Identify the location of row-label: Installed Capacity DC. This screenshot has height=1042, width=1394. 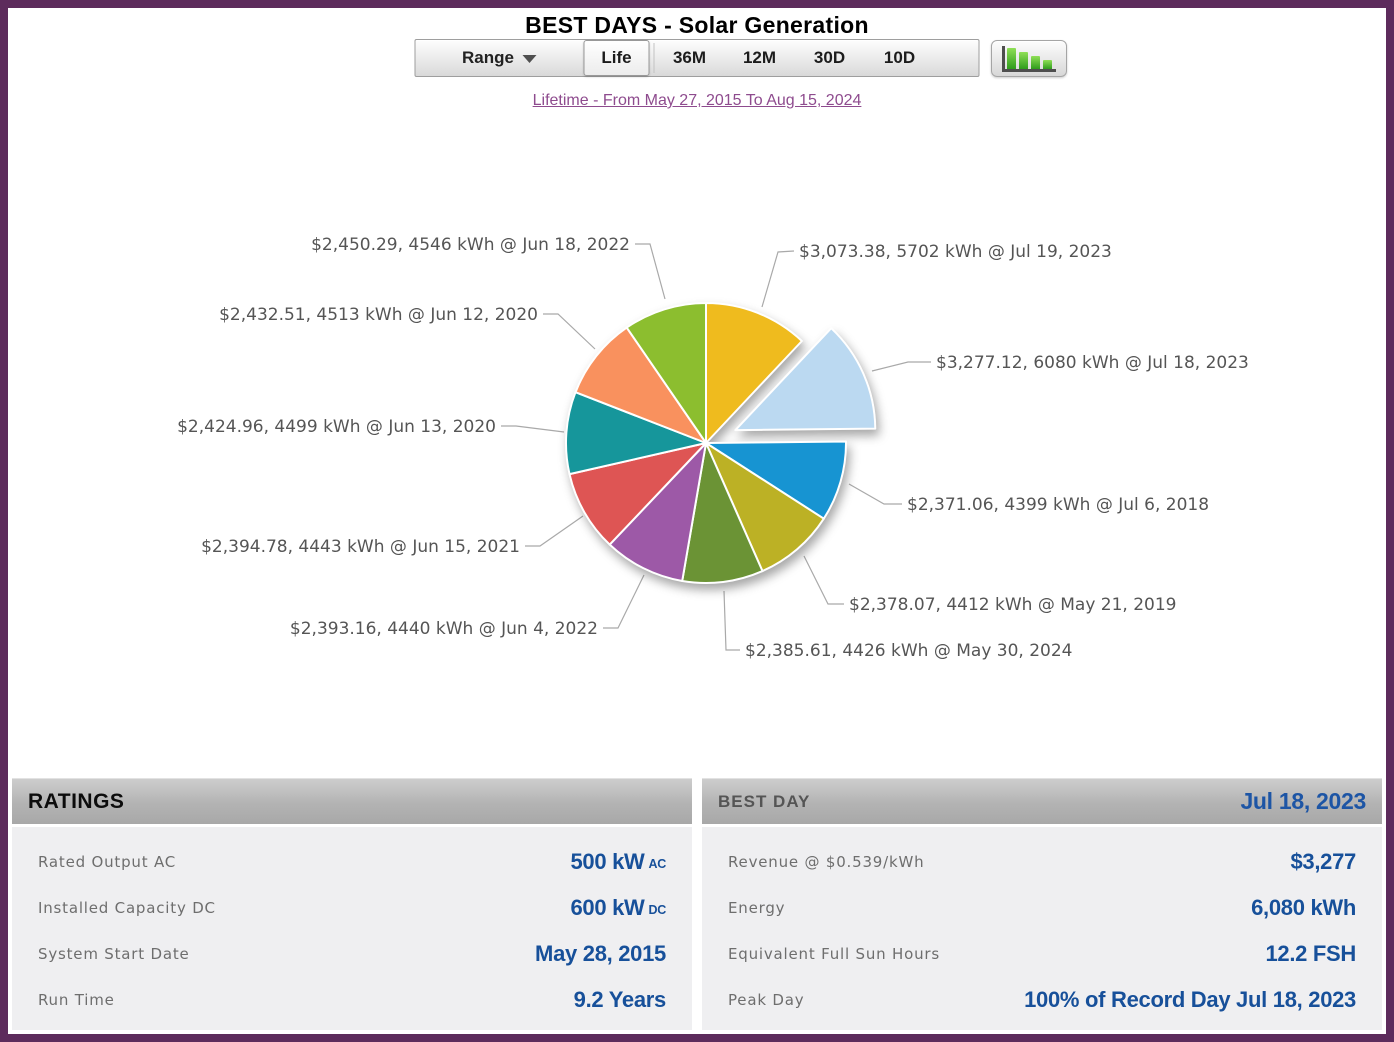
(127, 908).